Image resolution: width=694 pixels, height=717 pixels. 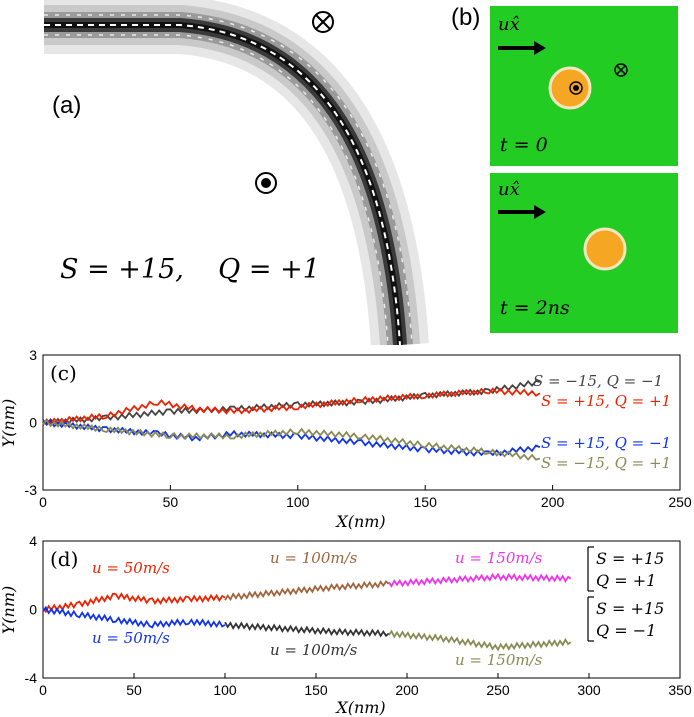 What do you see at coordinates (63, 373) in the screenshot?
I see `panel-c-label: (c)` at bounding box center [63, 373].